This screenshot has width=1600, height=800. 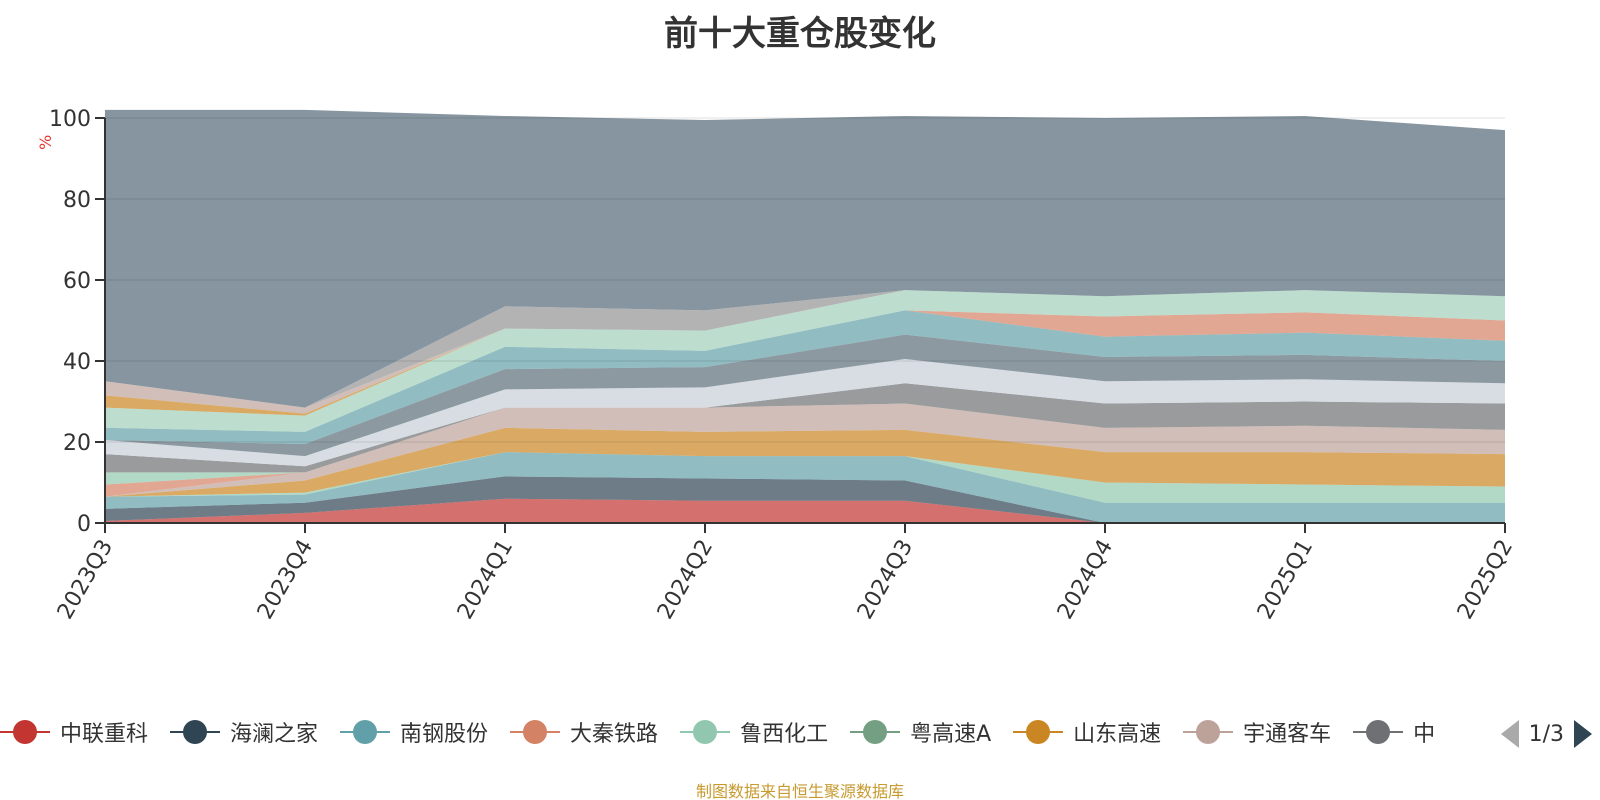 I want to click on y-tick-label: 0, so click(x=84, y=524).